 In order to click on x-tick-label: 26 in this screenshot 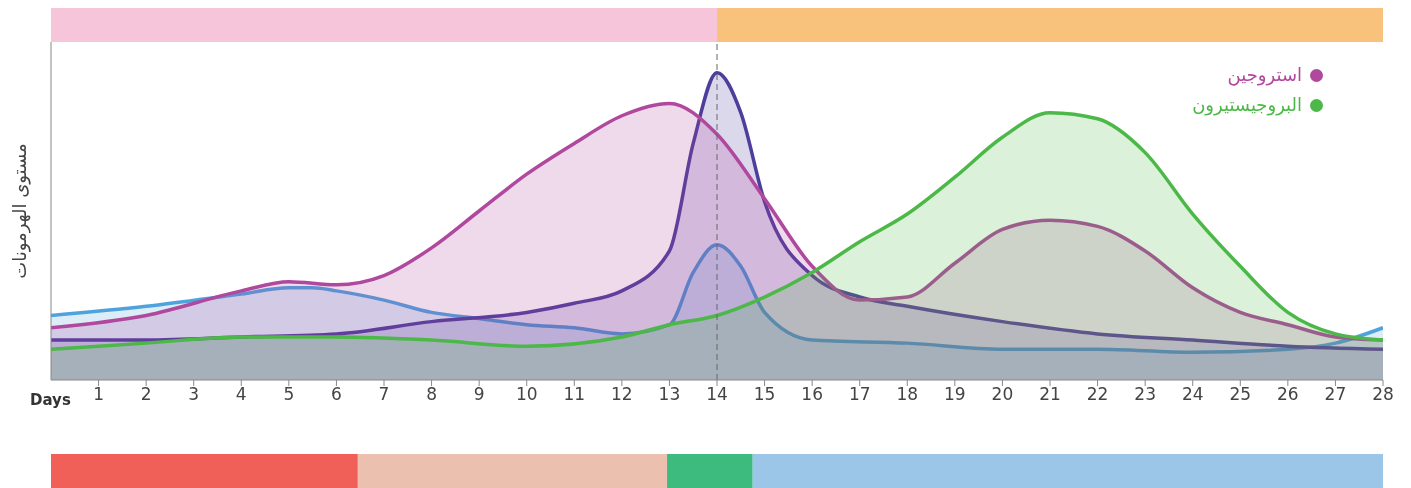, I will do `click(1288, 394)`.